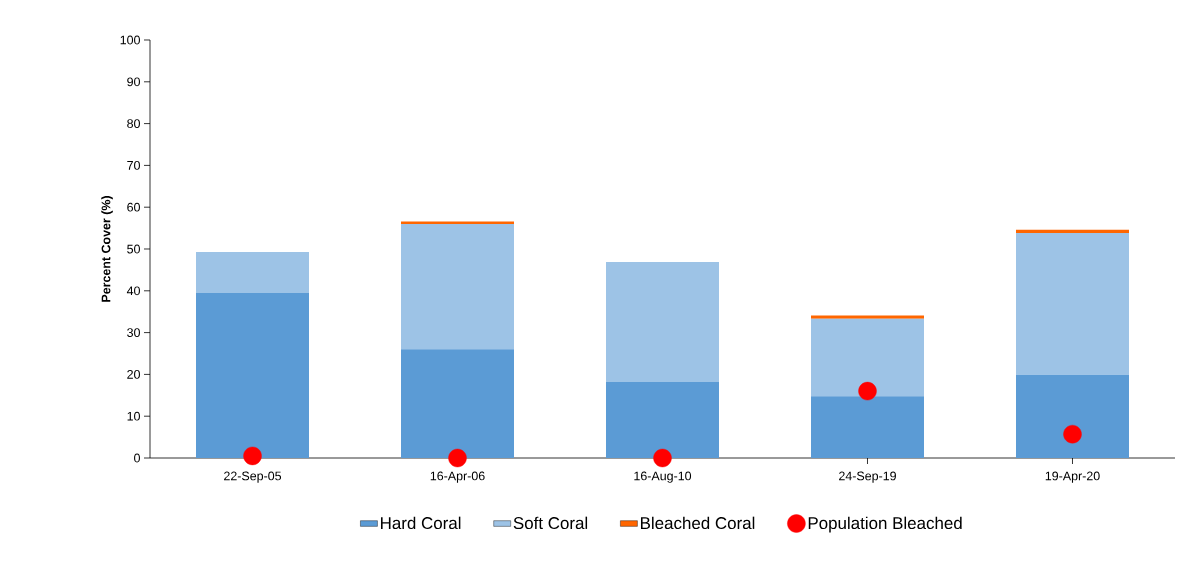  Describe the element at coordinates (133, 249) in the screenshot. I see `y-tick-label: 50` at that location.